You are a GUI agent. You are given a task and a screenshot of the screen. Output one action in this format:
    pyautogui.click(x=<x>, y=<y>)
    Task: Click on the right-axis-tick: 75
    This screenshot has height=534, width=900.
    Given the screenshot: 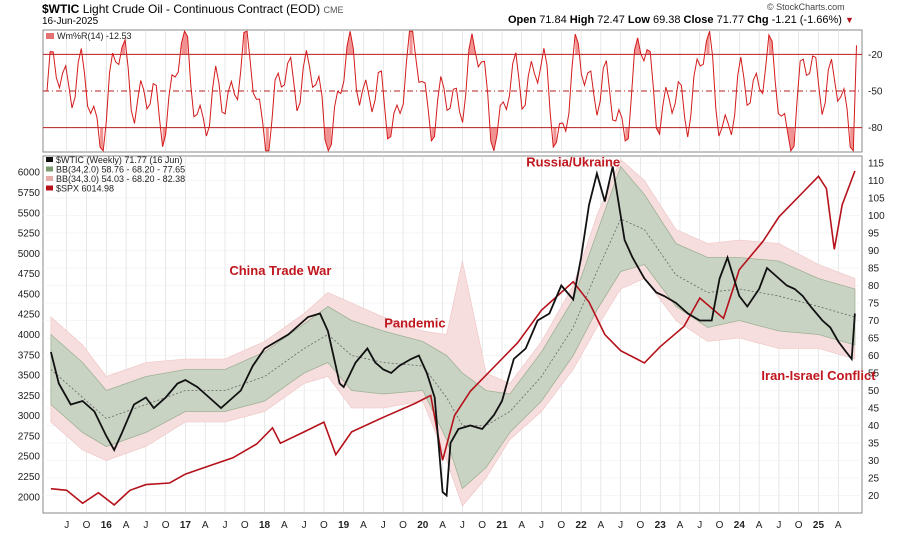 What is the action you would take?
    pyautogui.click(x=874, y=304)
    